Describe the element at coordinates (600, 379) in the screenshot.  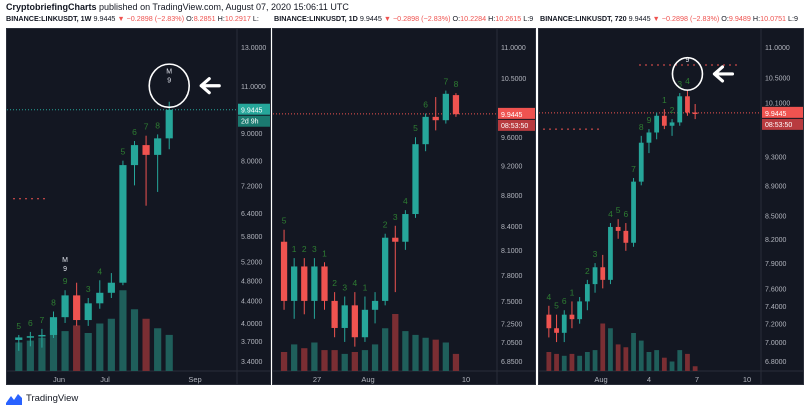
I see `x-tick-label: Aug` at that location.